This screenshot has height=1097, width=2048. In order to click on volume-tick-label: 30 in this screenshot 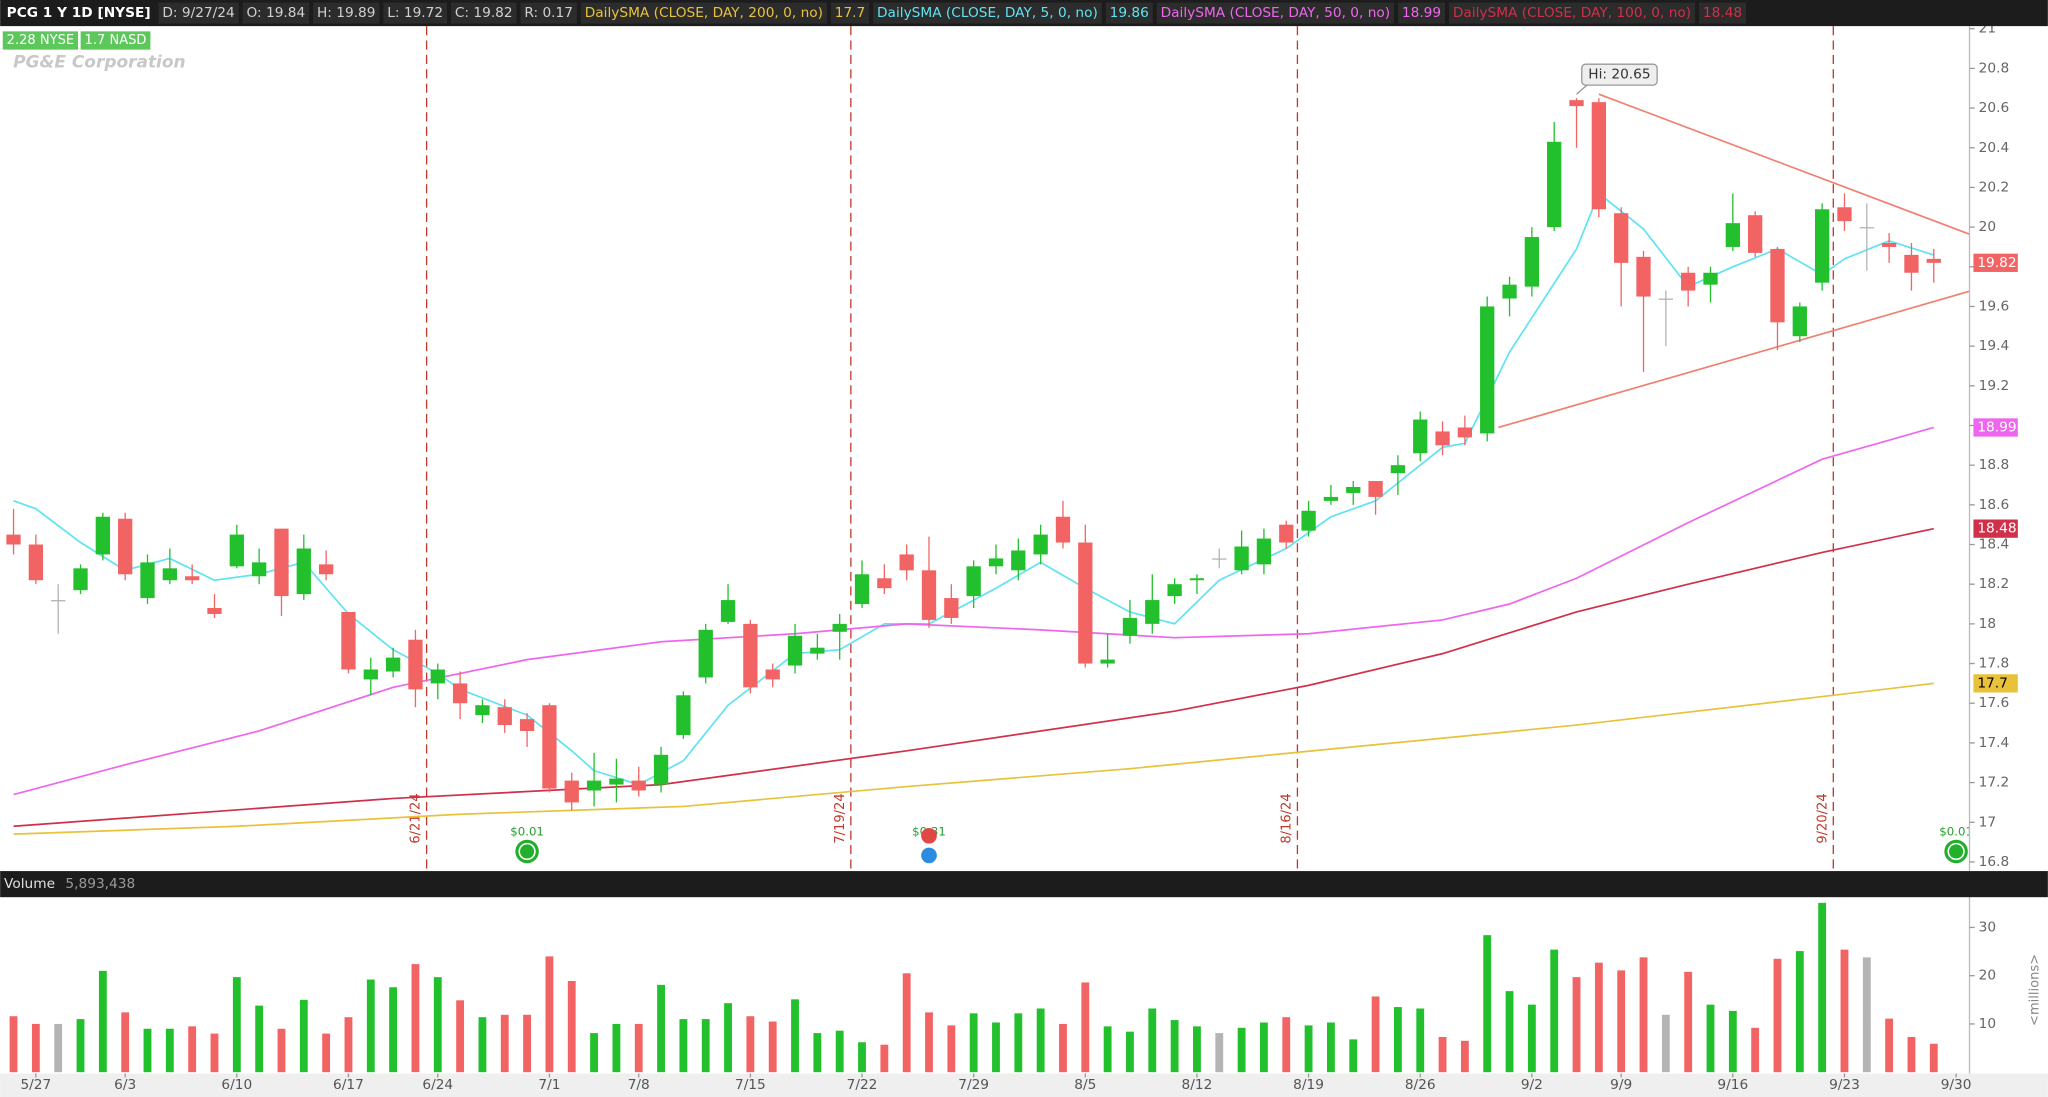, I will do `click(1987, 927)`.